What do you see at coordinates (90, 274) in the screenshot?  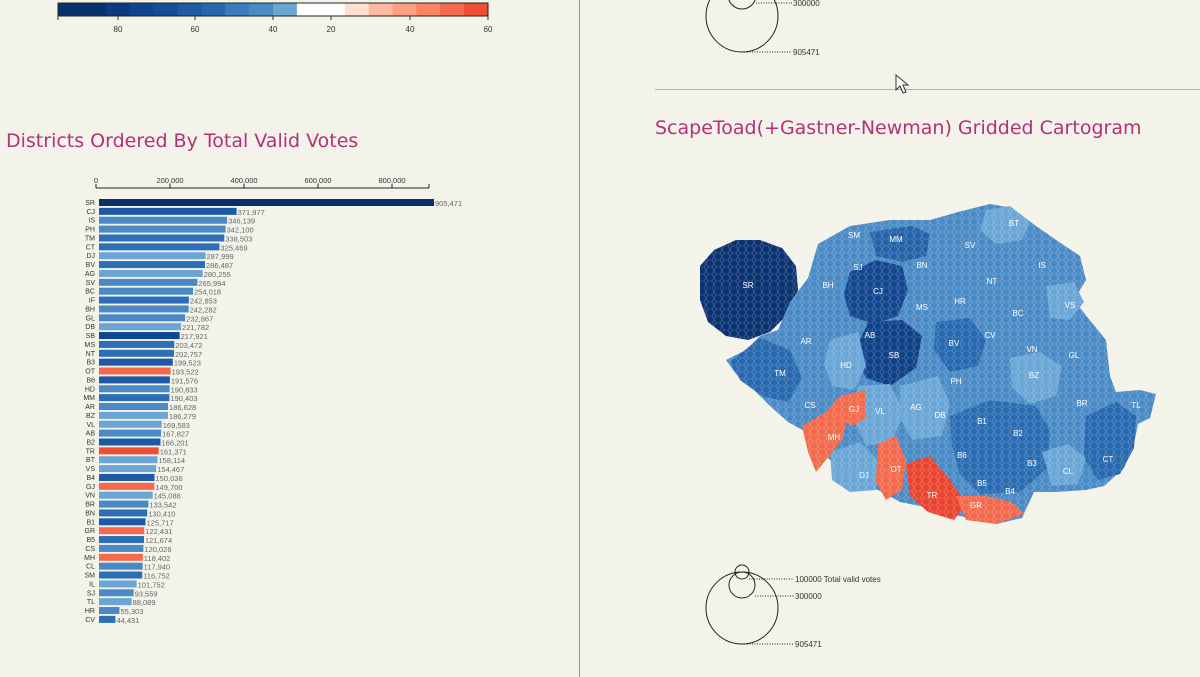 I see `bar-category-label: AG` at bounding box center [90, 274].